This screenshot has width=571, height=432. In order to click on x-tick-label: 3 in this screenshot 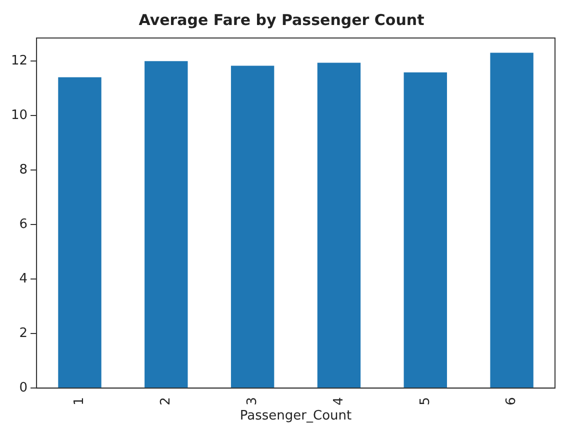, I will do `click(252, 401)`.